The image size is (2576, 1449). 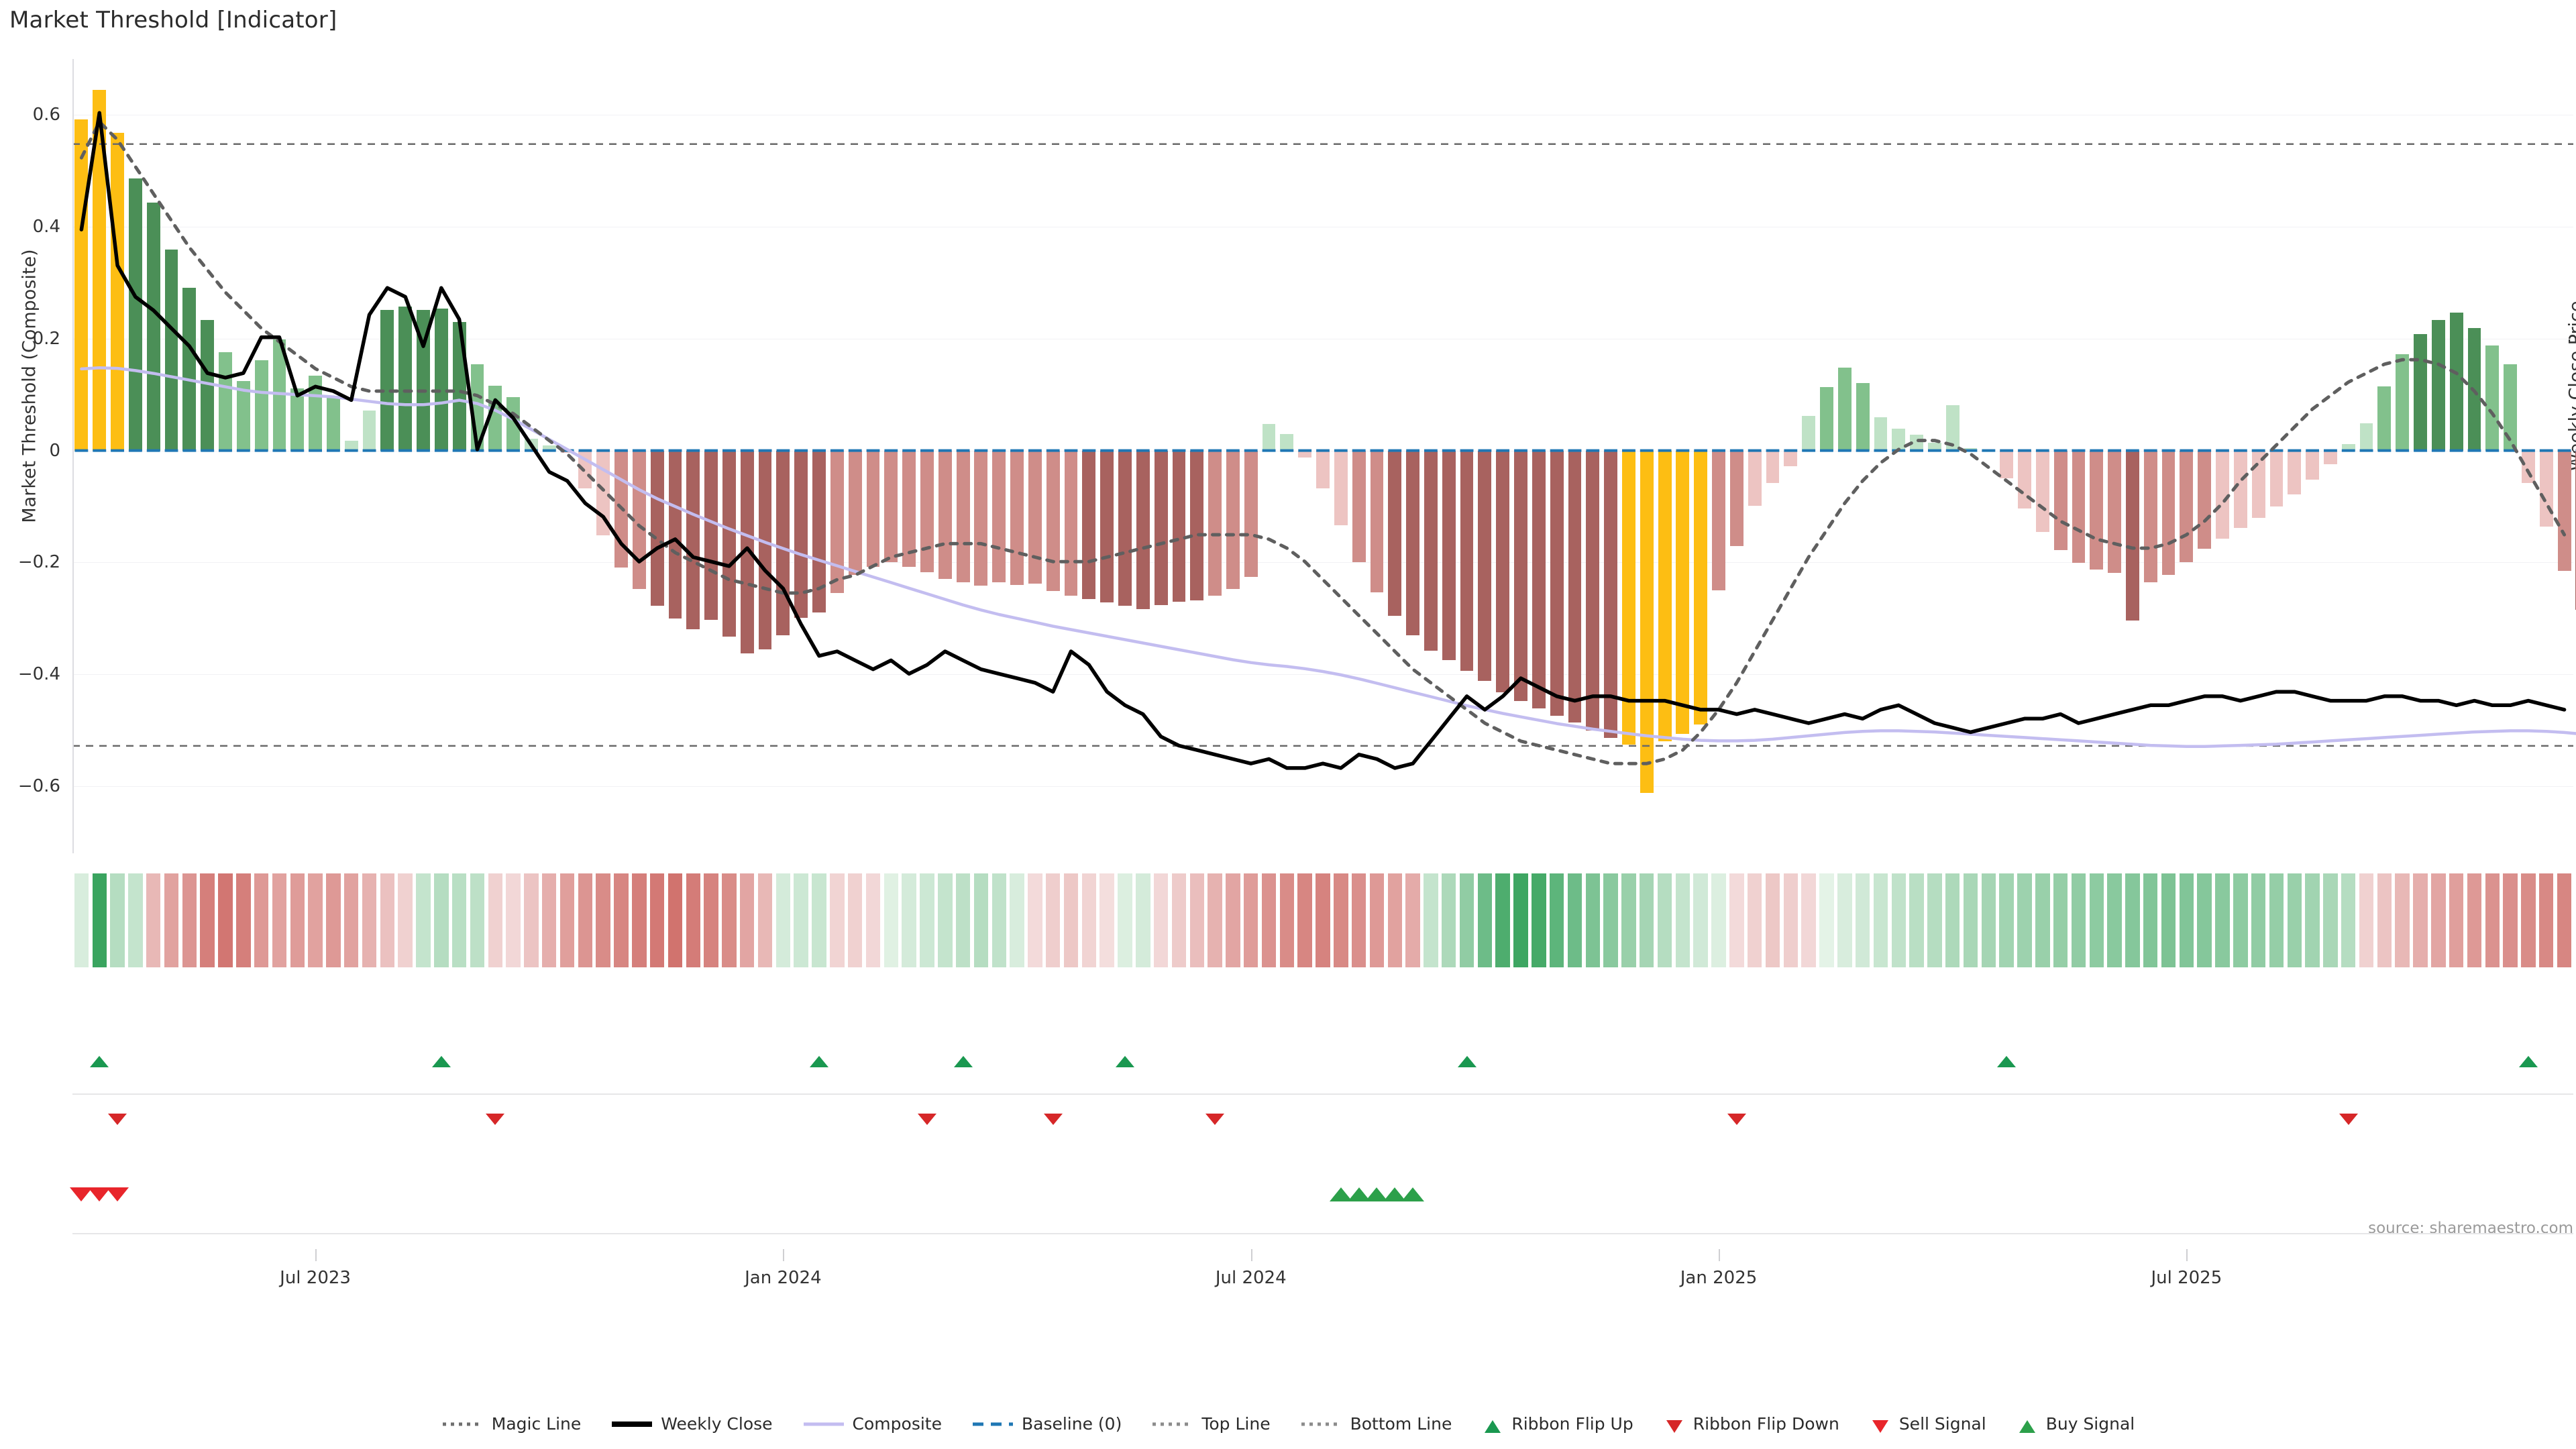 I want to click on legend-item: Magic Line, so click(x=511, y=1424).